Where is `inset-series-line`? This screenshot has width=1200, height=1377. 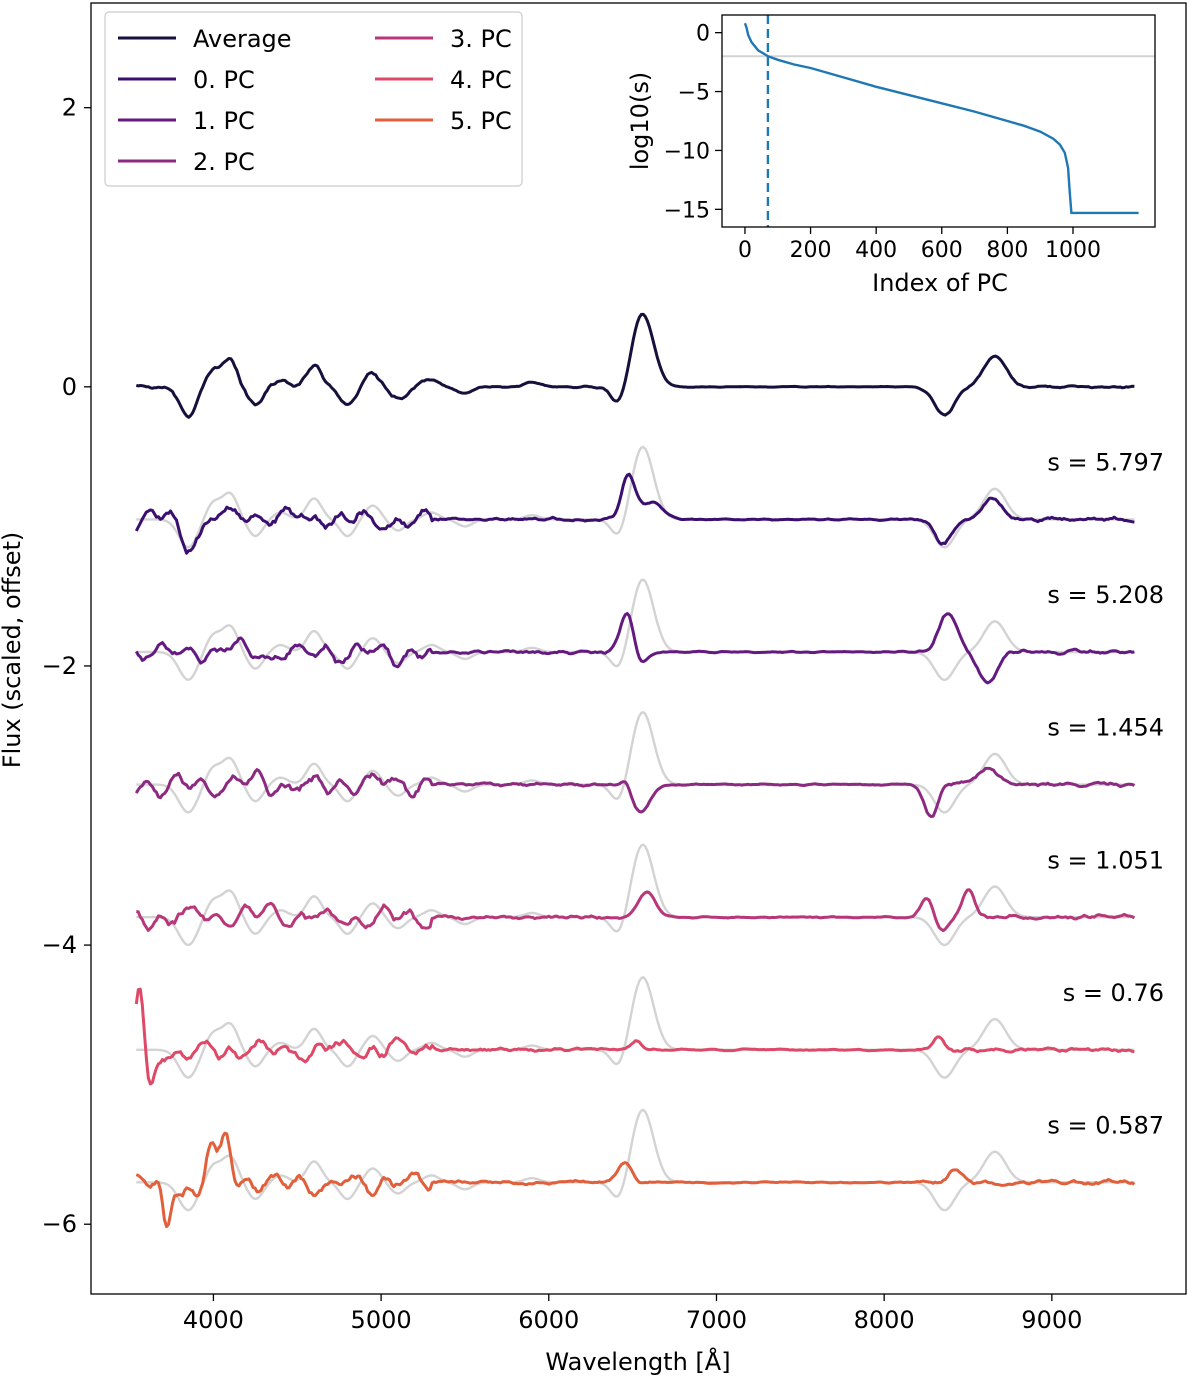
inset-series-line is located at coordinates (941, 118).